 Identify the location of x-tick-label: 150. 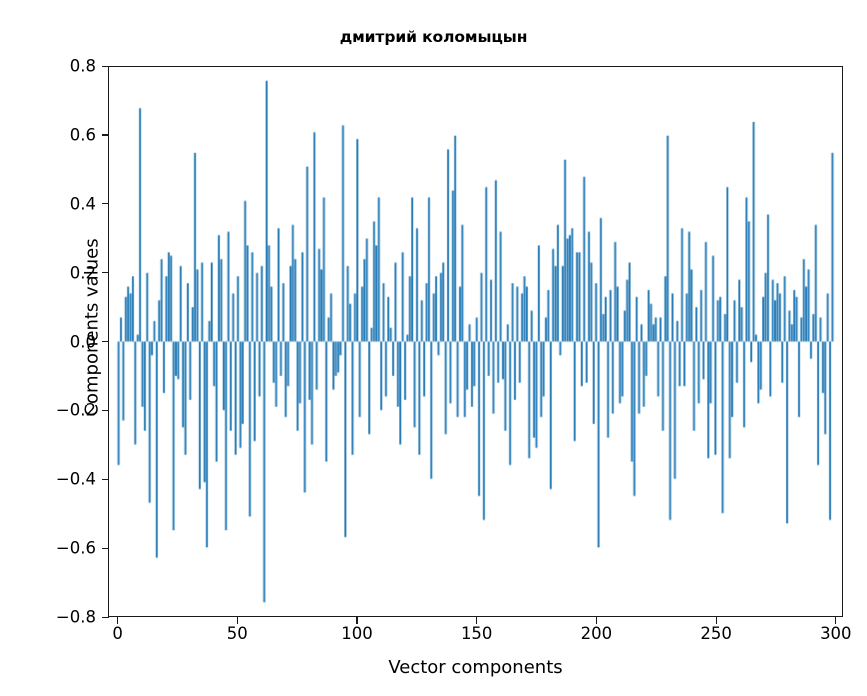
(476, 633).